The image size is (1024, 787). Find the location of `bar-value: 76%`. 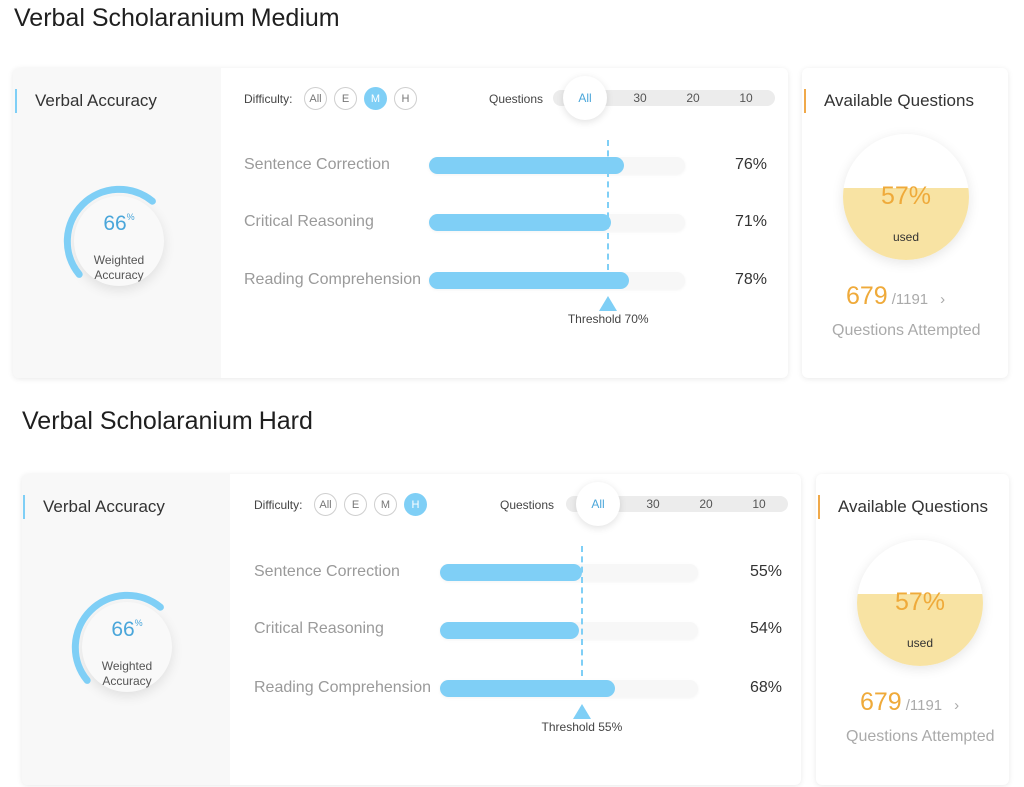

bar-value: 76% is located at coordinates (751, 164).